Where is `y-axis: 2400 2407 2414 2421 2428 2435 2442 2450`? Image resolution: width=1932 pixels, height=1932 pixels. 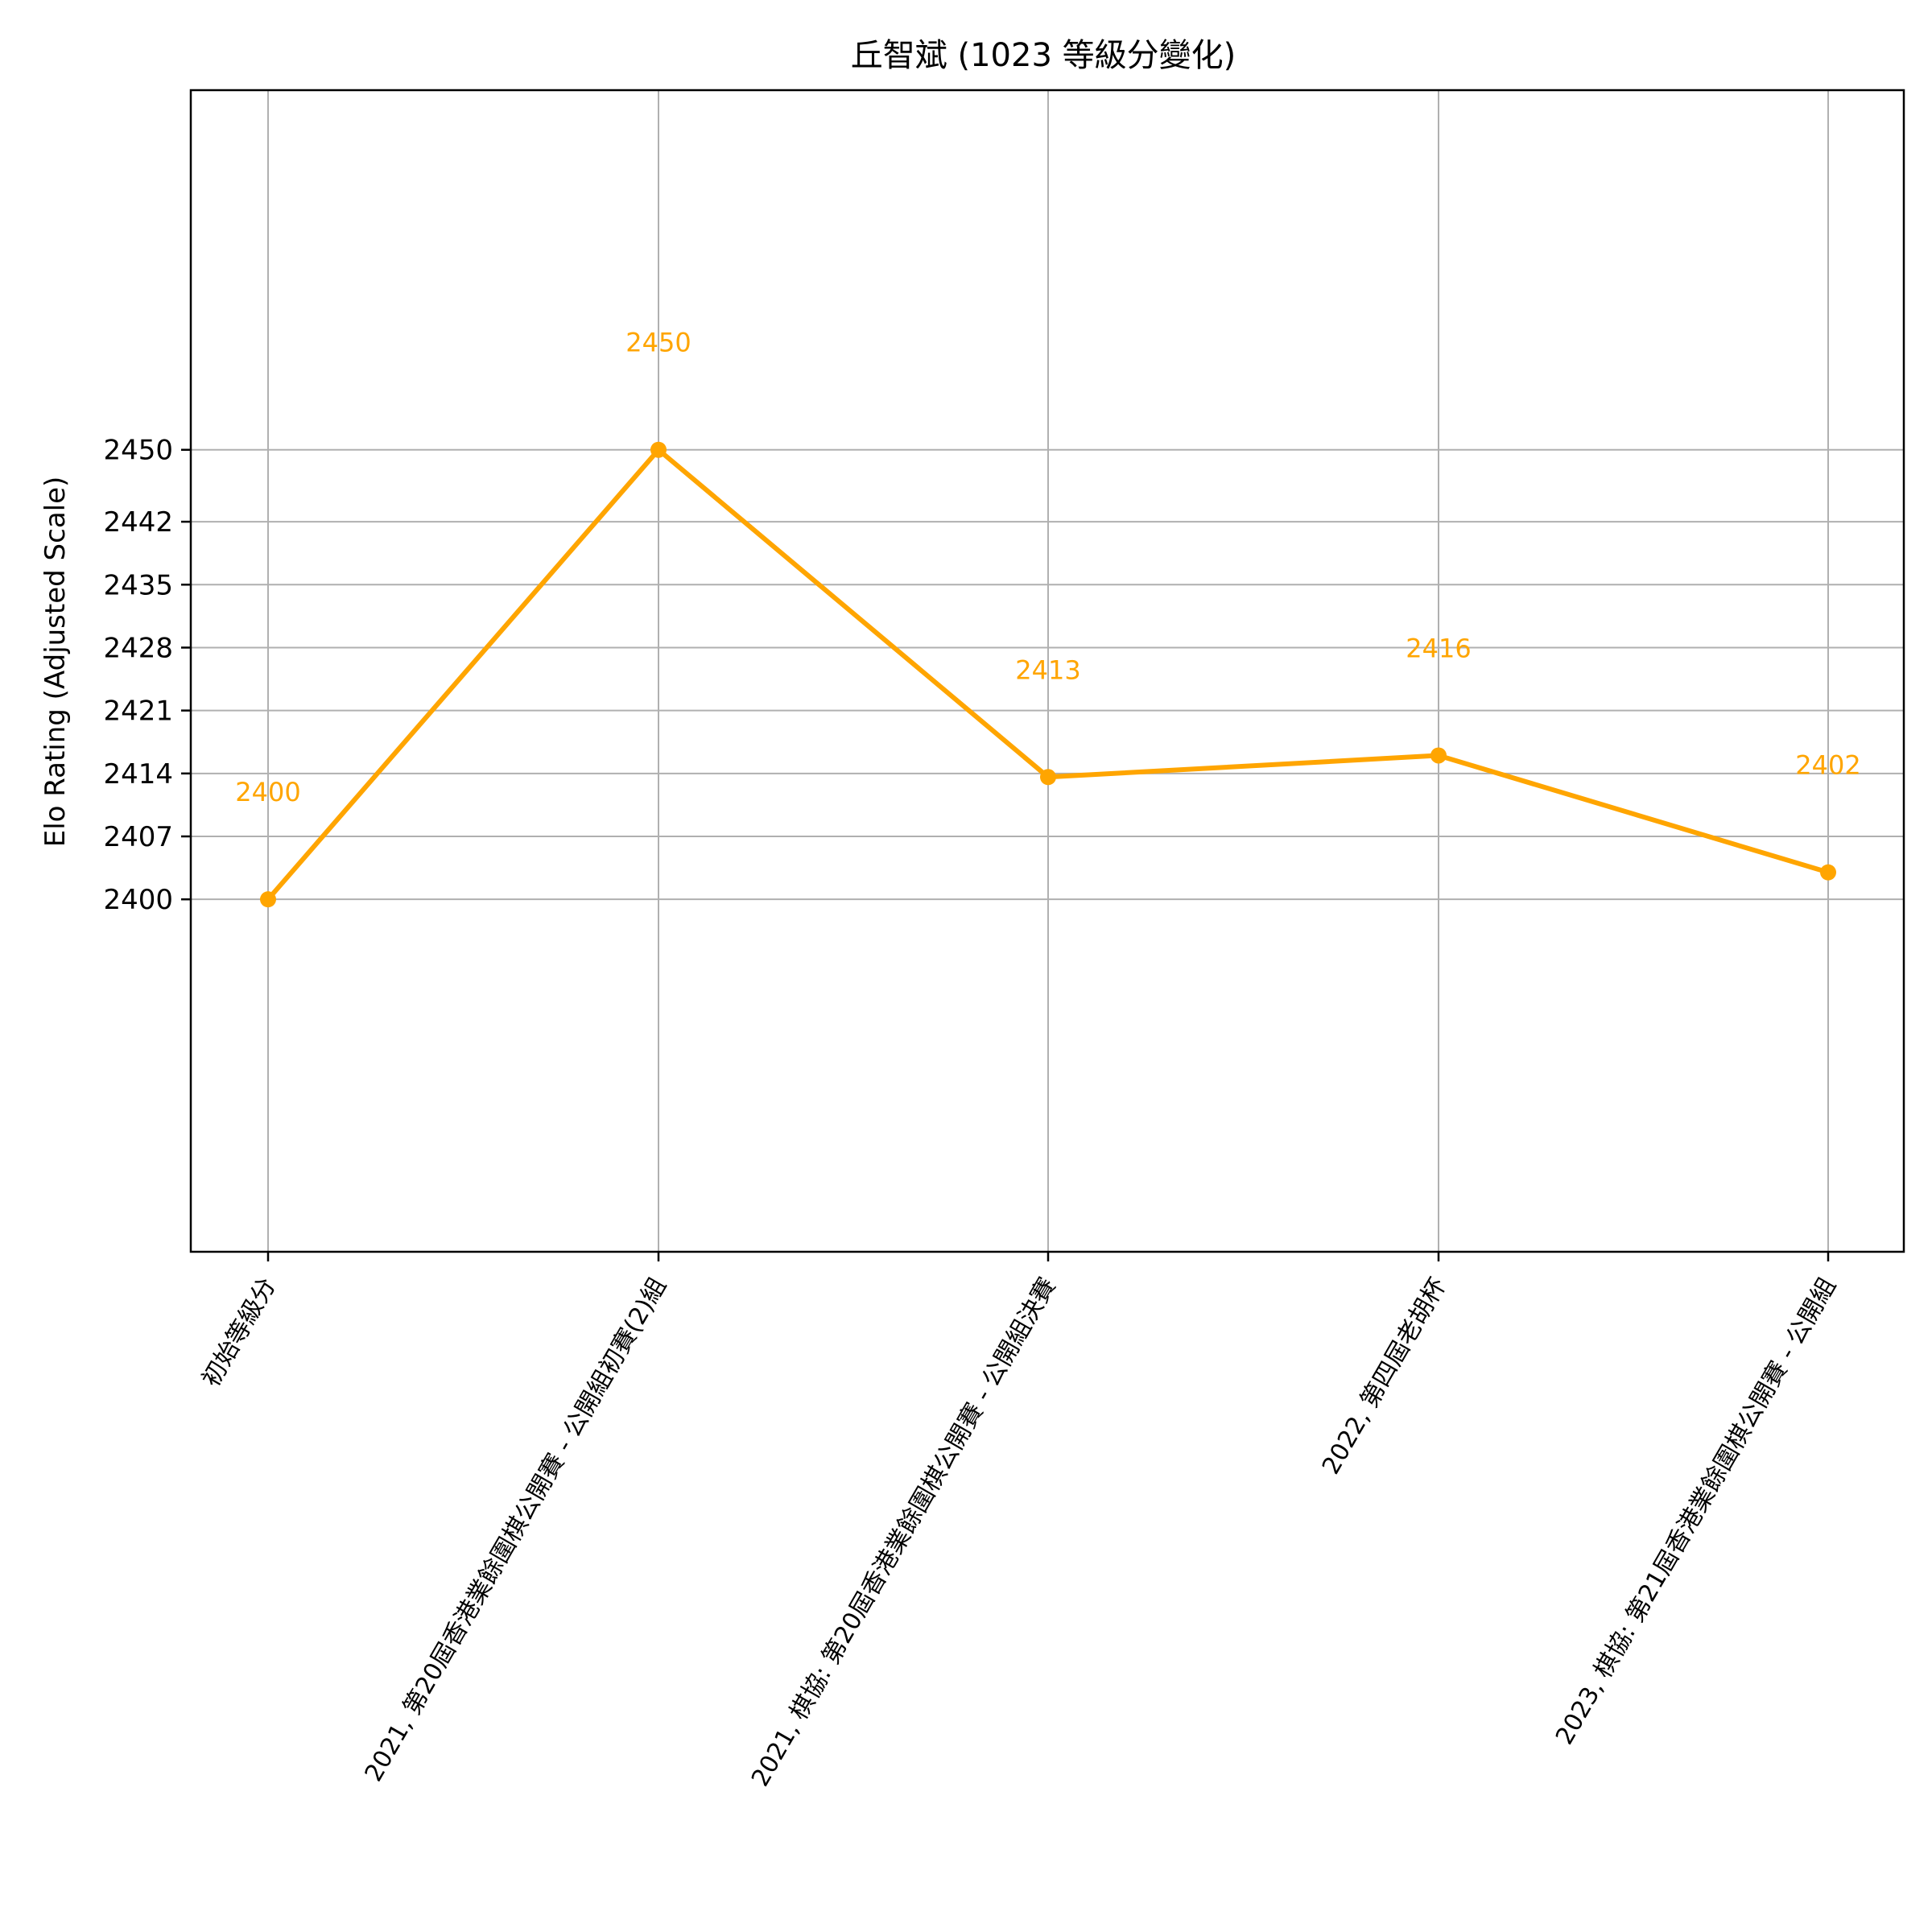 y-axis: 2400 2407 2414 2421 2428 2435 2442 2450 is located at coordinates (147, 675).